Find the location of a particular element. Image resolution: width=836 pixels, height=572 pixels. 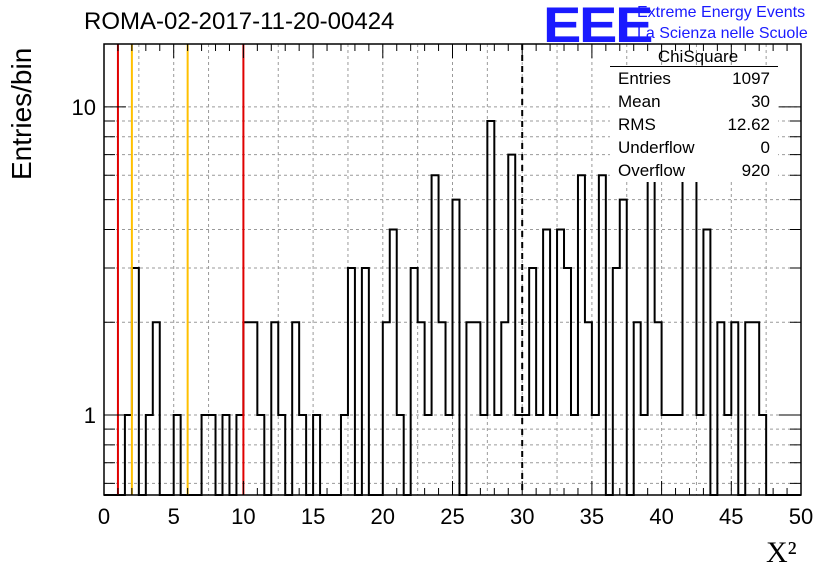

chart-title: ROMA-02-2017-11-20-00424 is located at coordinates (239, 21).